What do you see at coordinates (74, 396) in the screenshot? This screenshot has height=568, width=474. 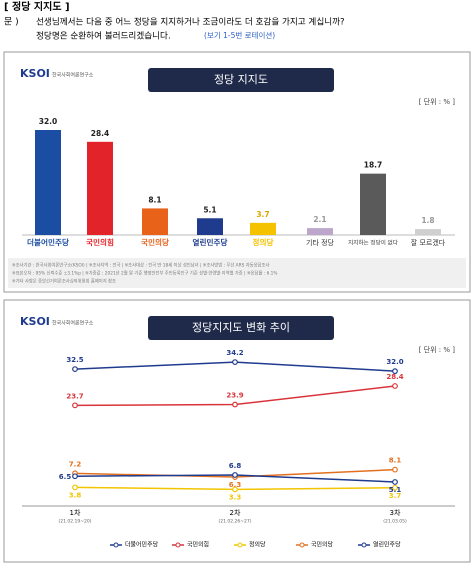 I see `value-label: 23.7` at bounding box center [74, 396].